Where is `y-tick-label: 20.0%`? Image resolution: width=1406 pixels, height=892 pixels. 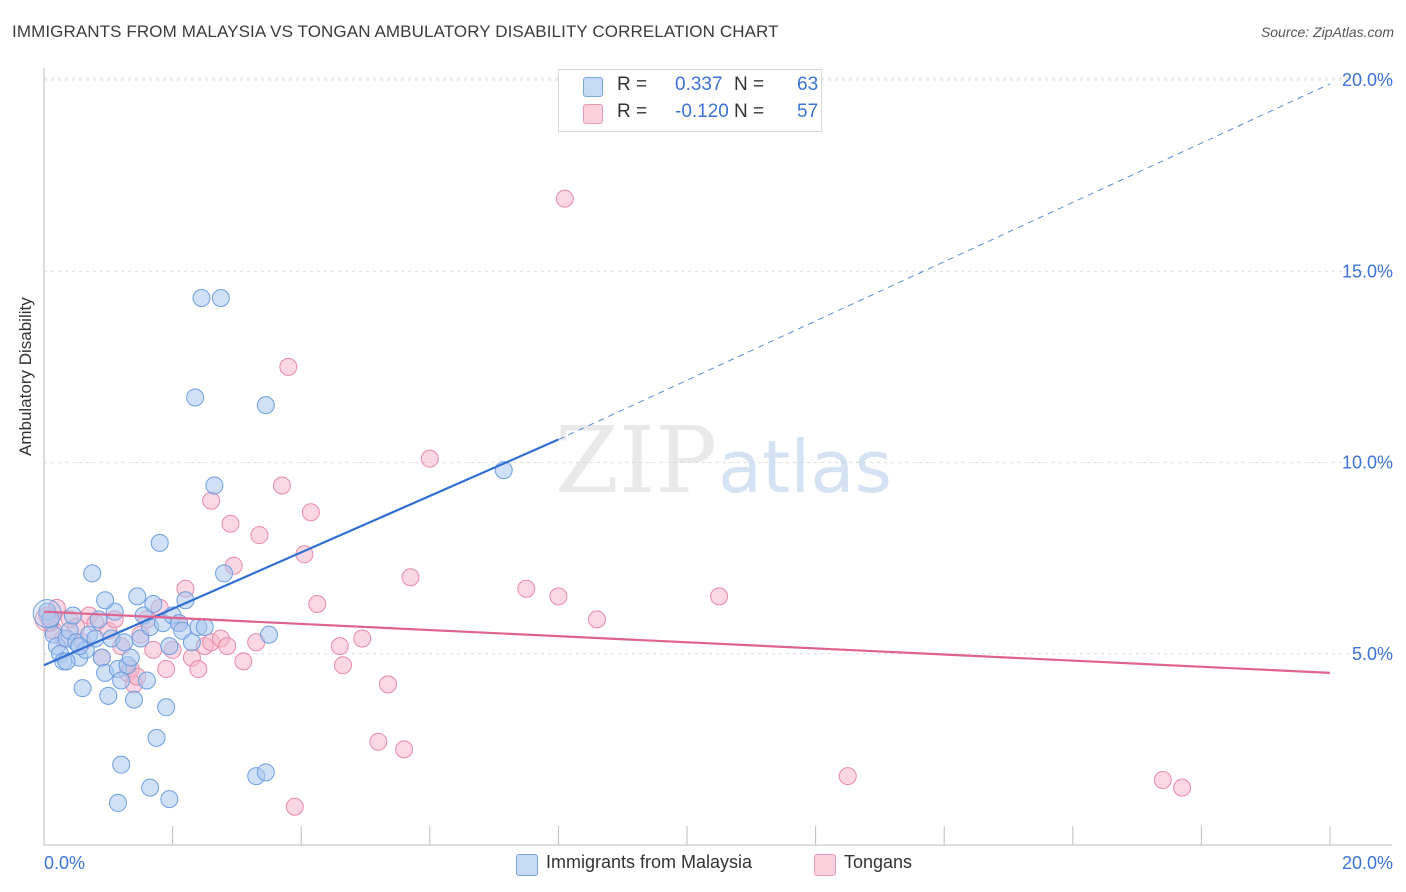
y-tick-label: 20.0% is located at coordinates (1367, 80).